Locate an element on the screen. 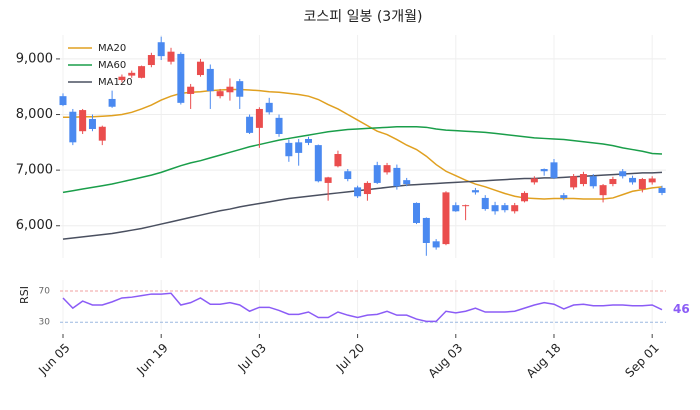  x-tick-label: Aug 18 is located at coordinates (544, 361).